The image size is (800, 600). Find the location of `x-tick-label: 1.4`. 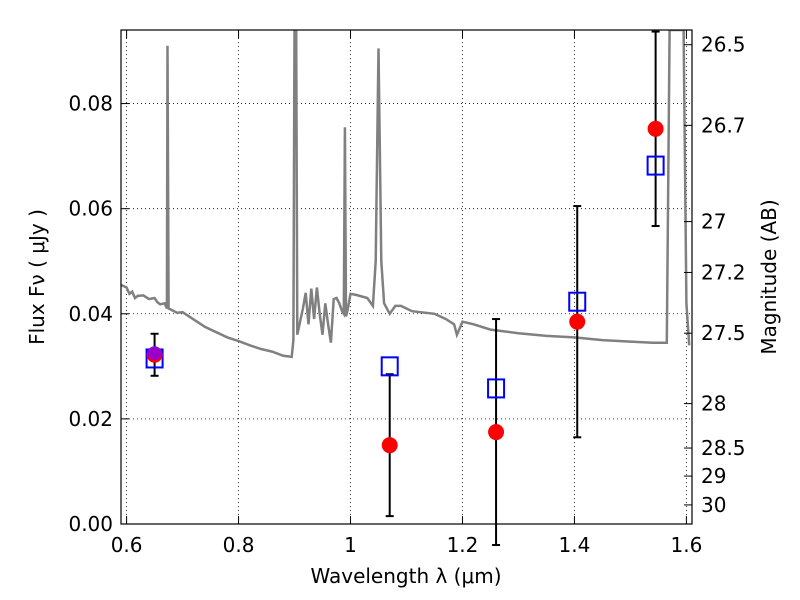

x-tick-label: 1.4 is located at coordinates (575, 545).